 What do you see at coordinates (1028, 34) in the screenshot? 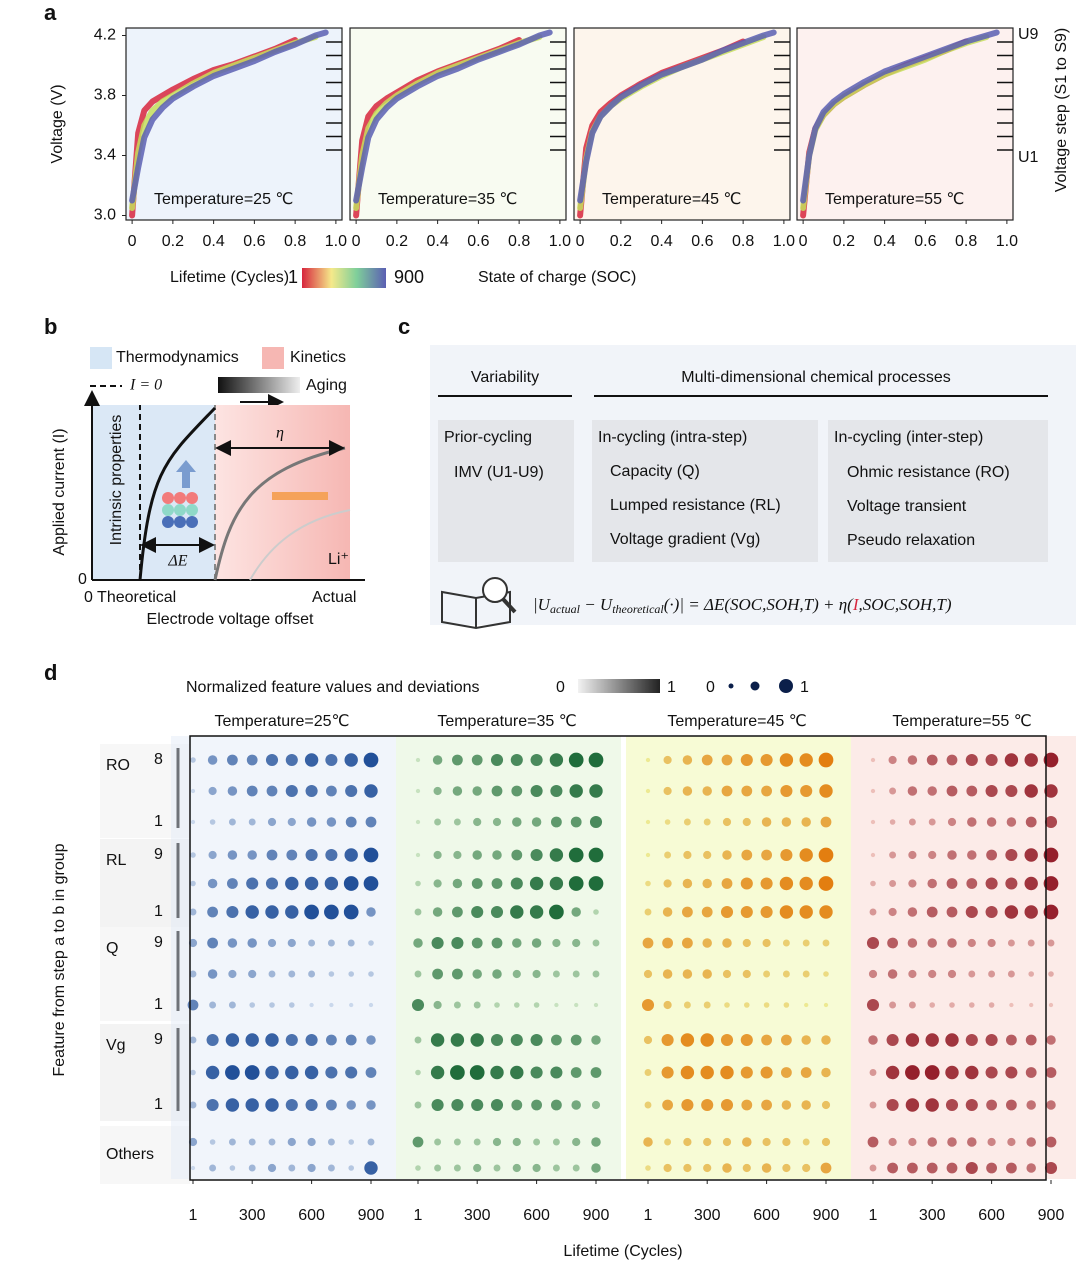
I see `y2-tick-label: U9` at bounding box center [1028, 34].